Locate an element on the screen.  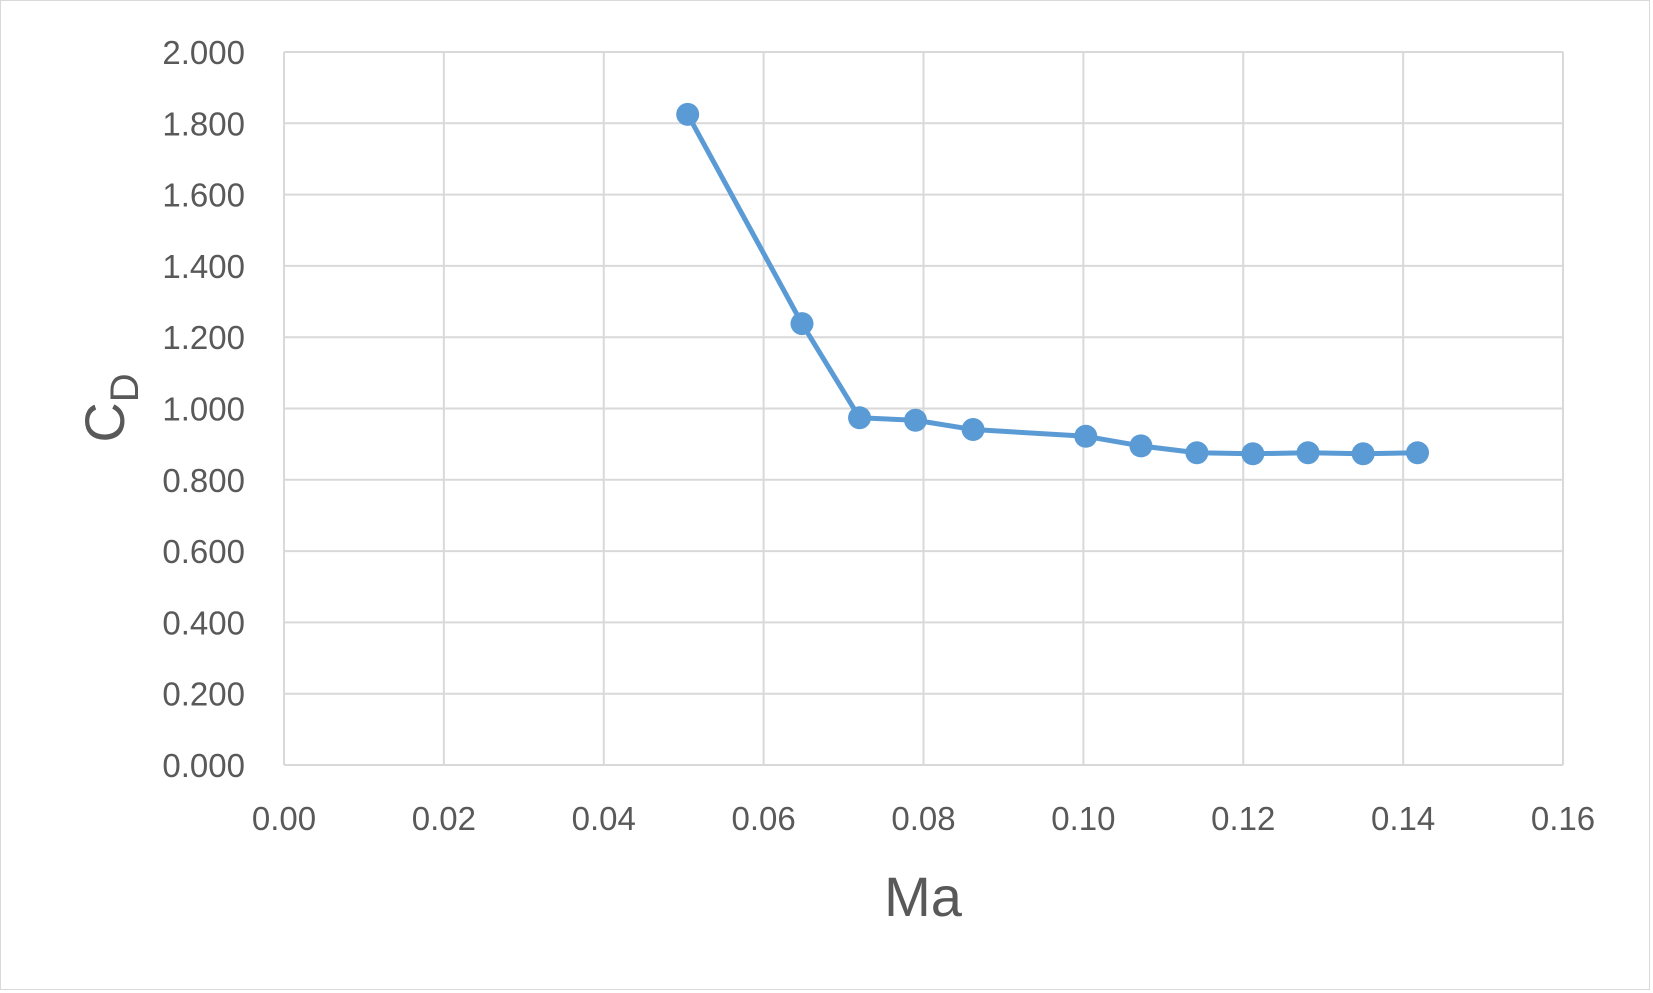
y-axis-title: CD is located at coordinates (110, 407).